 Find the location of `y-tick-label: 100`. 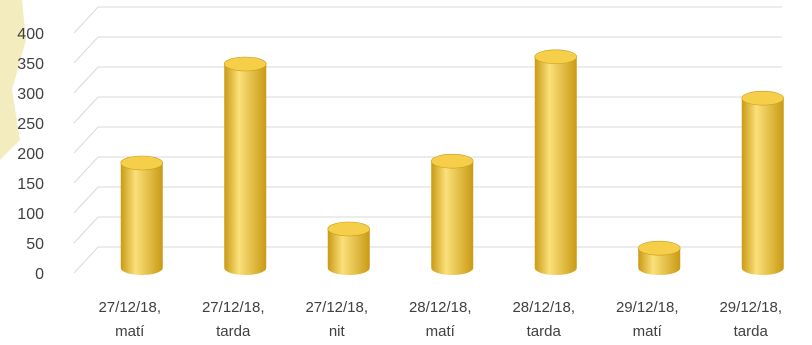

y-tick-label: 100 is located at coordinates (30, 214).